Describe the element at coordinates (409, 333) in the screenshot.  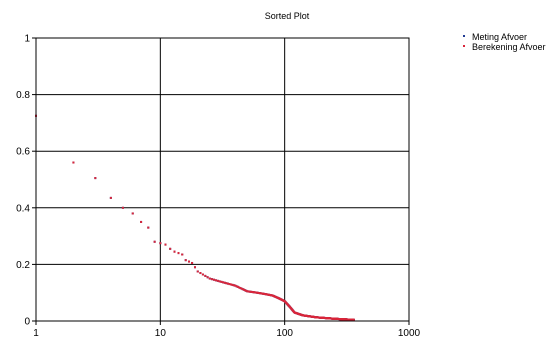
I see `x-tick-label: 1000` at that location.